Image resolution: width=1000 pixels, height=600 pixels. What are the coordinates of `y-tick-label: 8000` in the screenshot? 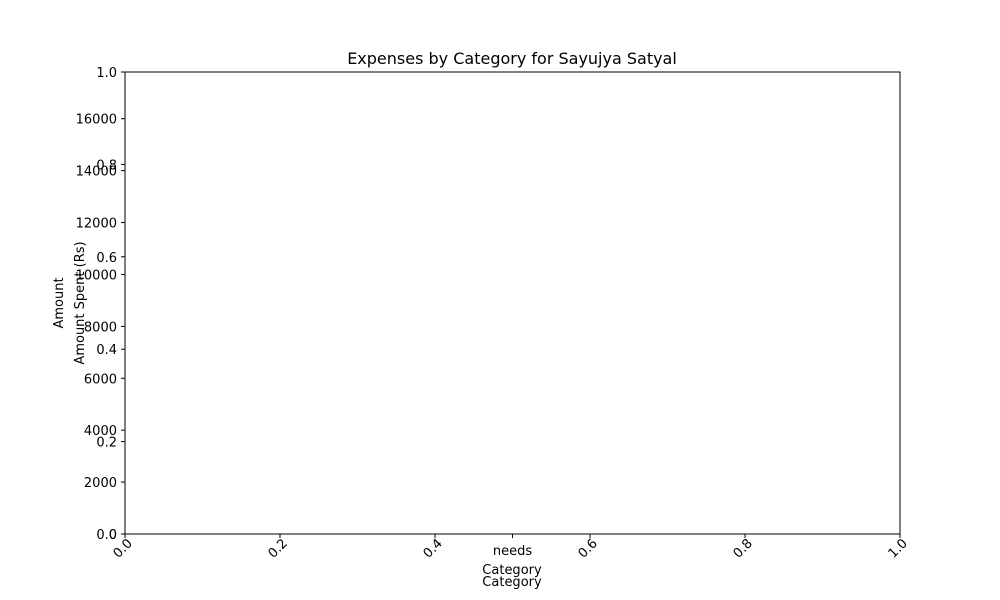 It's located at (100, 327).